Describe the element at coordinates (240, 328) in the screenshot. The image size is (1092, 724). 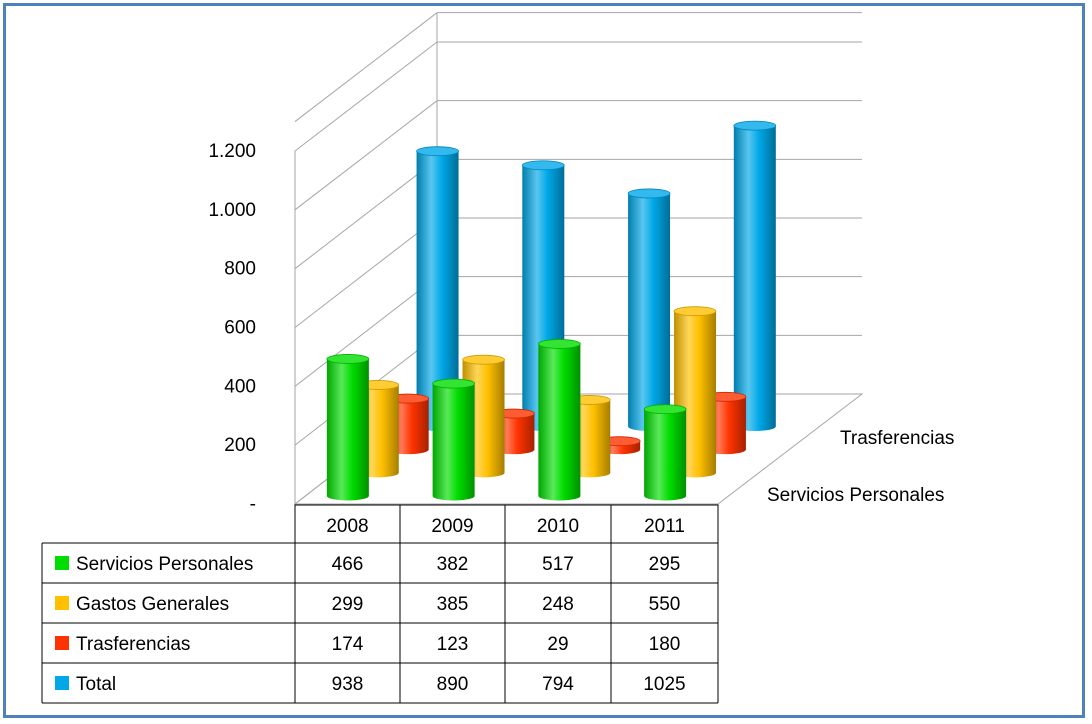
I see `y-tick-label: 600` at that location.